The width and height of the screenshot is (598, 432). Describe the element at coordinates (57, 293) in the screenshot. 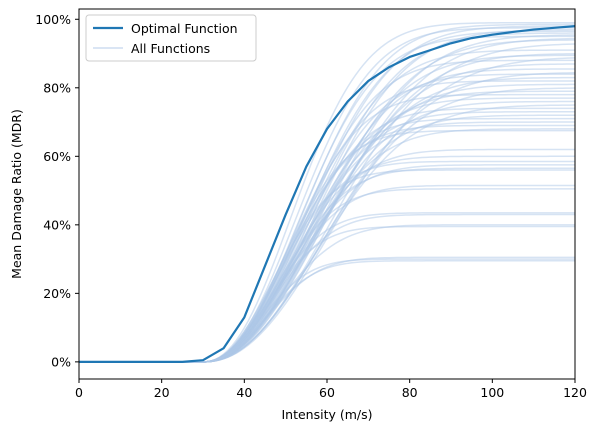

I see `y-tick-label: 20%` at that location.